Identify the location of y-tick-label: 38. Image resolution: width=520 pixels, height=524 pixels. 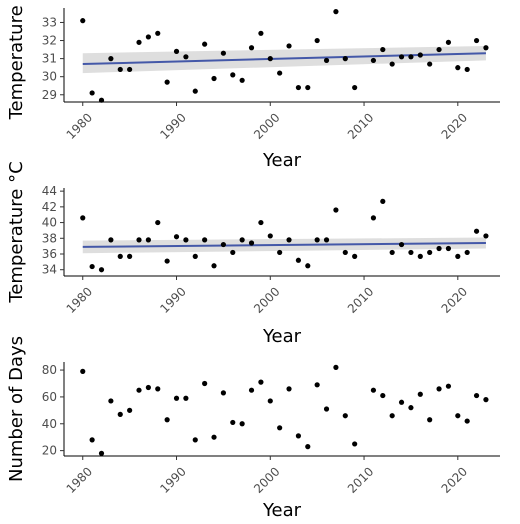
(49, 238).